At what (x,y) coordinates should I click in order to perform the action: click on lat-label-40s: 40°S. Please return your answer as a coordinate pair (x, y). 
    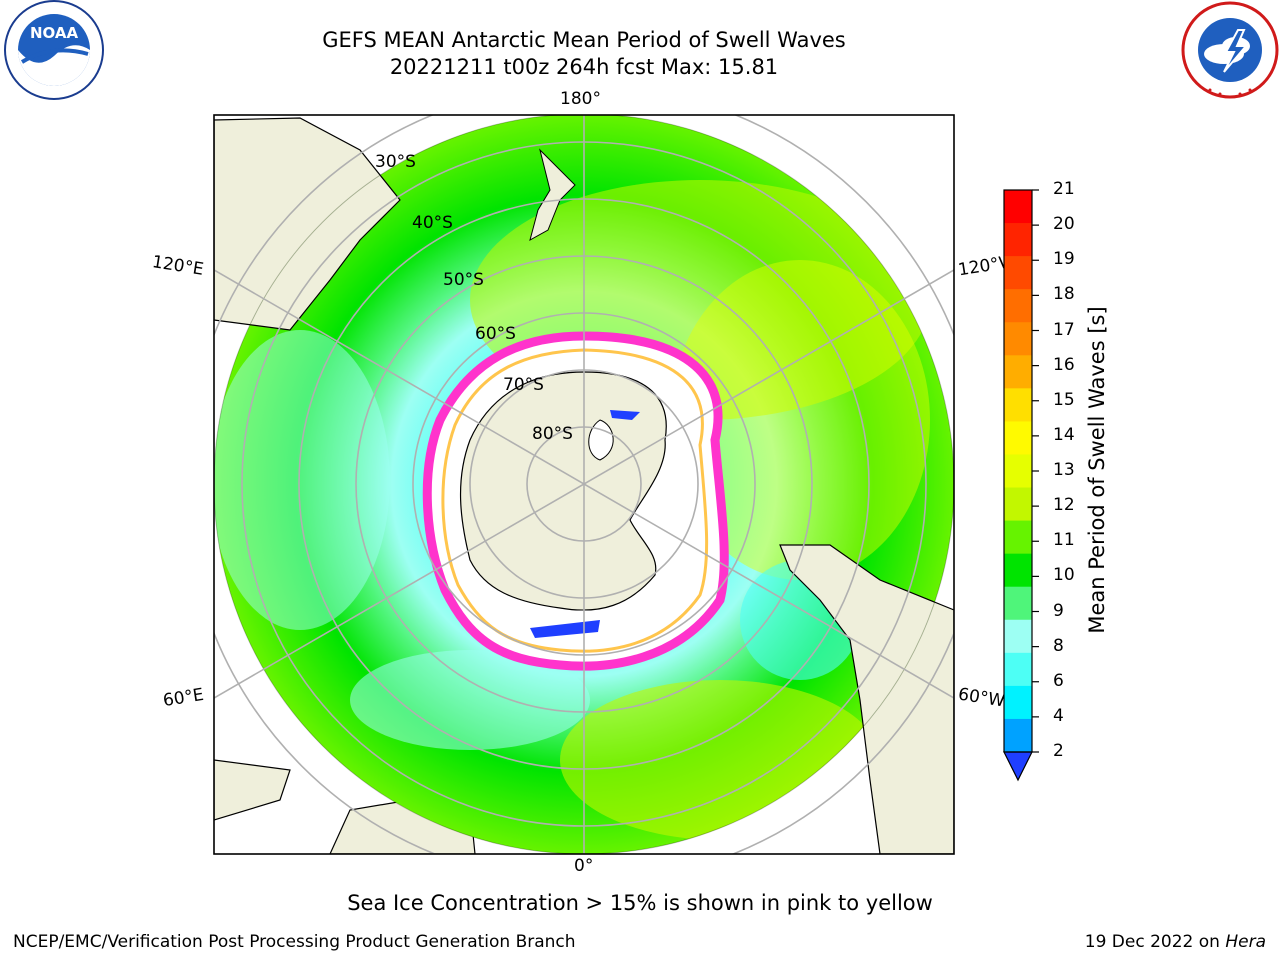
    Looking at the image, I should click on (432, 223).